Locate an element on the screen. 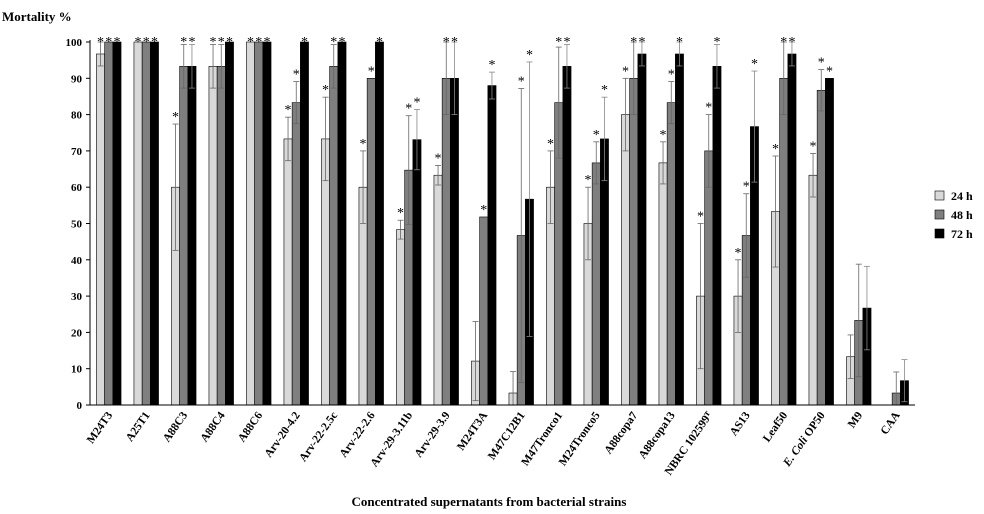 Image resolution: width=984 pixels, height=514 pixels. x-tick-label: A88C4 is located at coordinates (212, 427).